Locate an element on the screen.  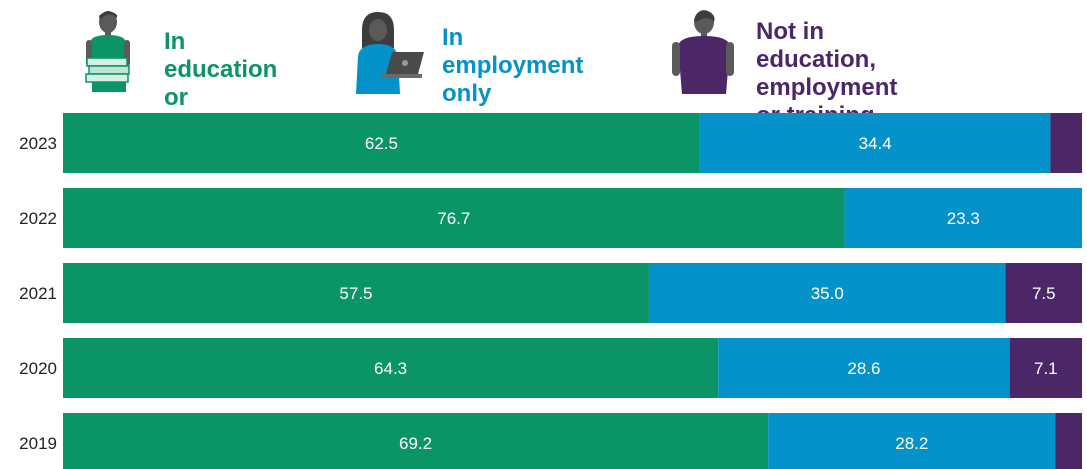
bar-row-2023: 2023 62.5 34.4 is located at coordinates (550, 143).